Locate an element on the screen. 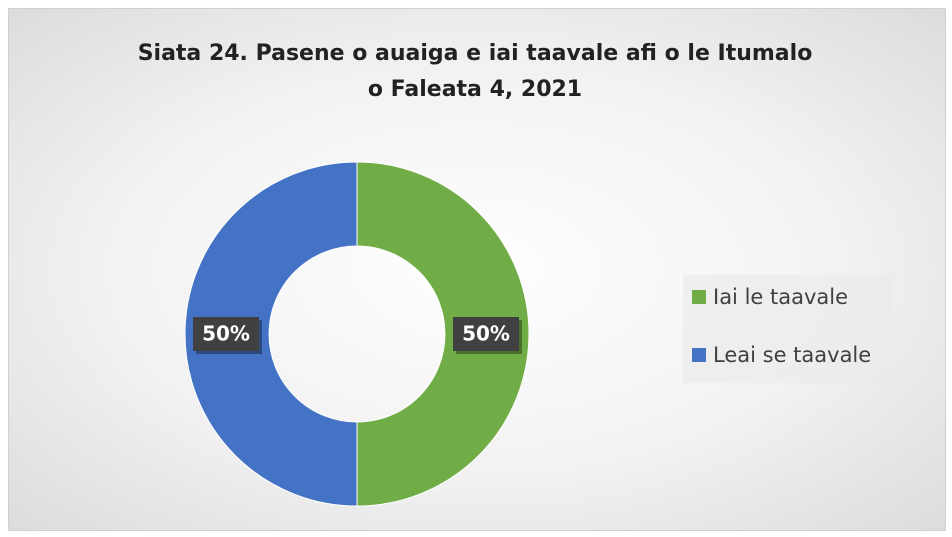 Image resolution: width=952 pixels, height=537 pixels. legend-box is located at coordinates (788, 329).